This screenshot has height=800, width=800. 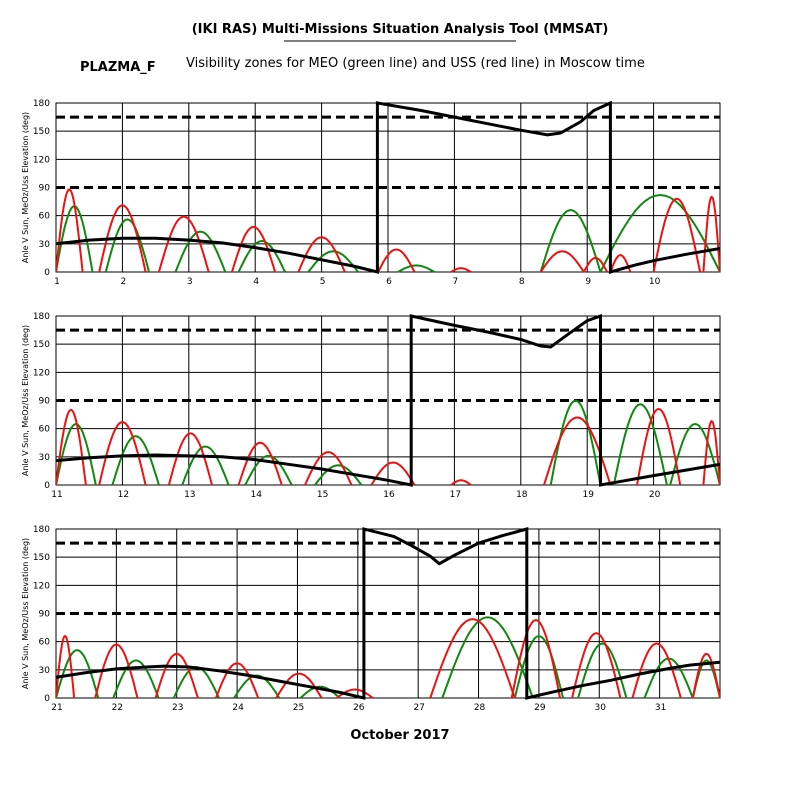 I want to click on x-tick-label: 3, so click(x=190, y=282).